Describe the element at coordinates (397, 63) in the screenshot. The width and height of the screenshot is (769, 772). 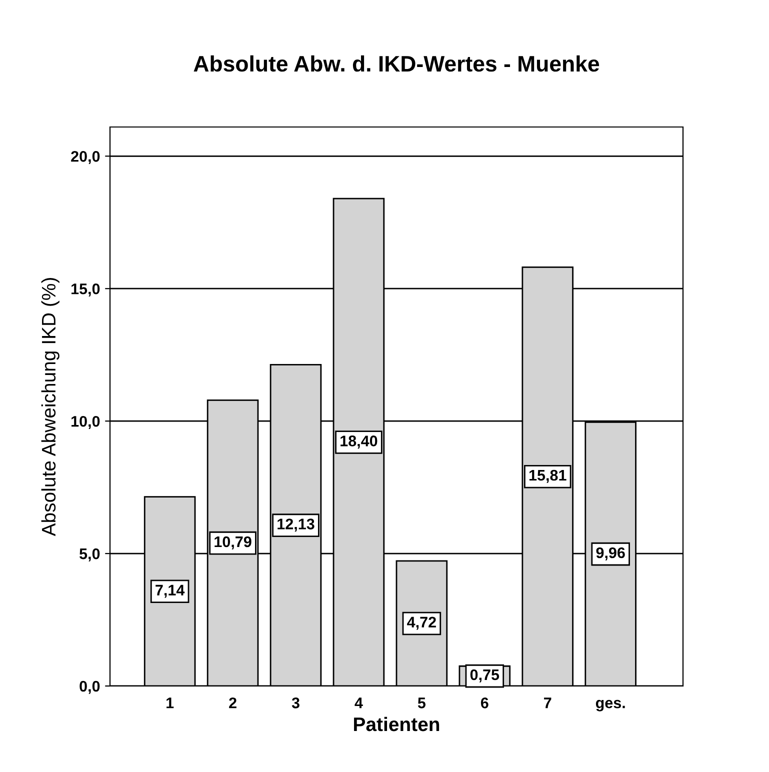
I see `chart-title: Absolute Abw. d. IKD-Wertes - Muenke` at that location.